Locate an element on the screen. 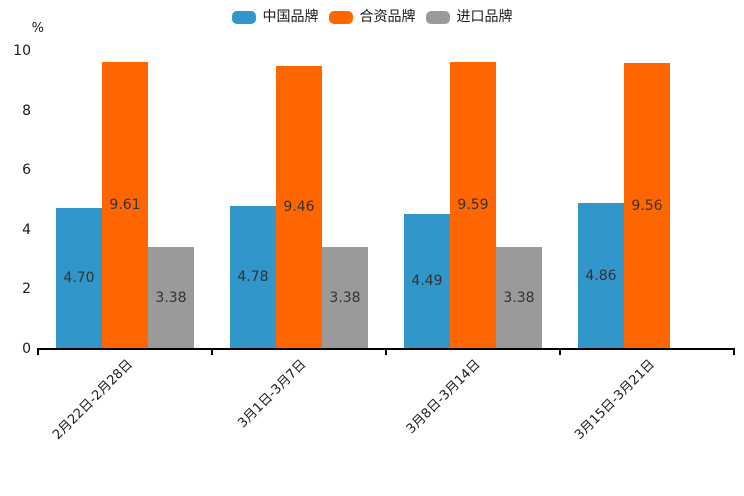 The width and height of the screenshot is (744, 496). bar-value-label: 9.59 is located at coordinates (473, 205).